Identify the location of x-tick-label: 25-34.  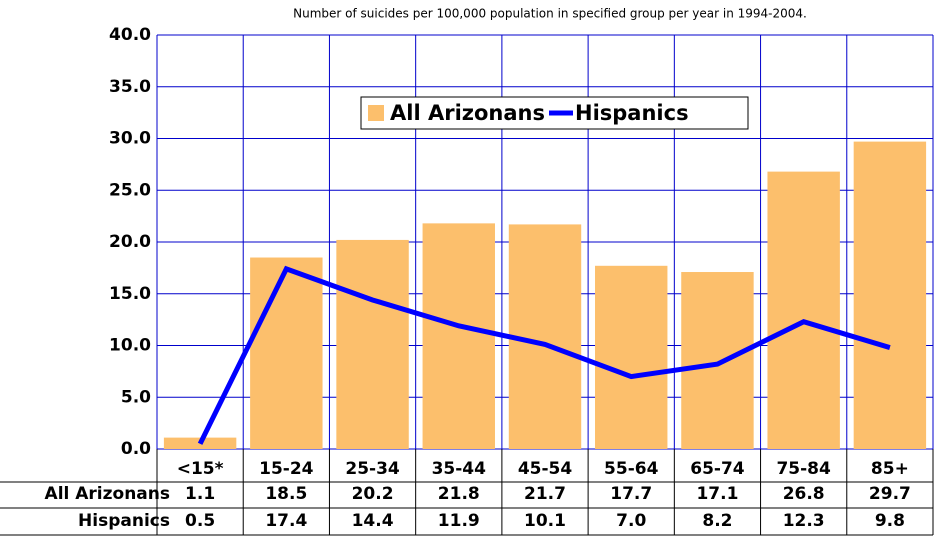
(372, 469).